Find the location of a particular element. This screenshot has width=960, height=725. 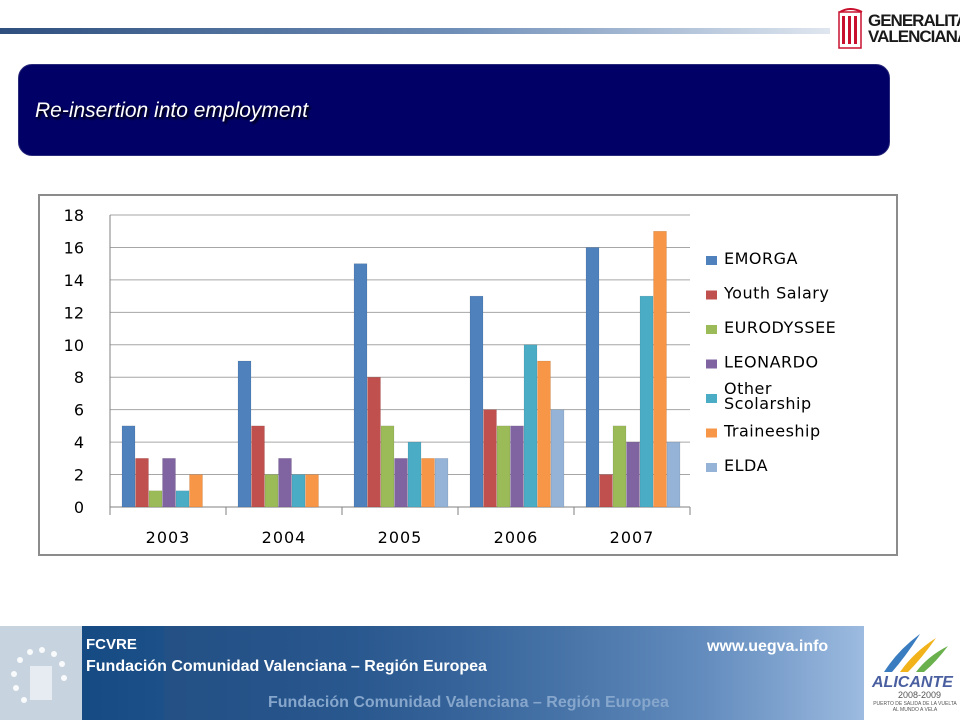

bar-elda-2006 is located at coordinates (557, 458).